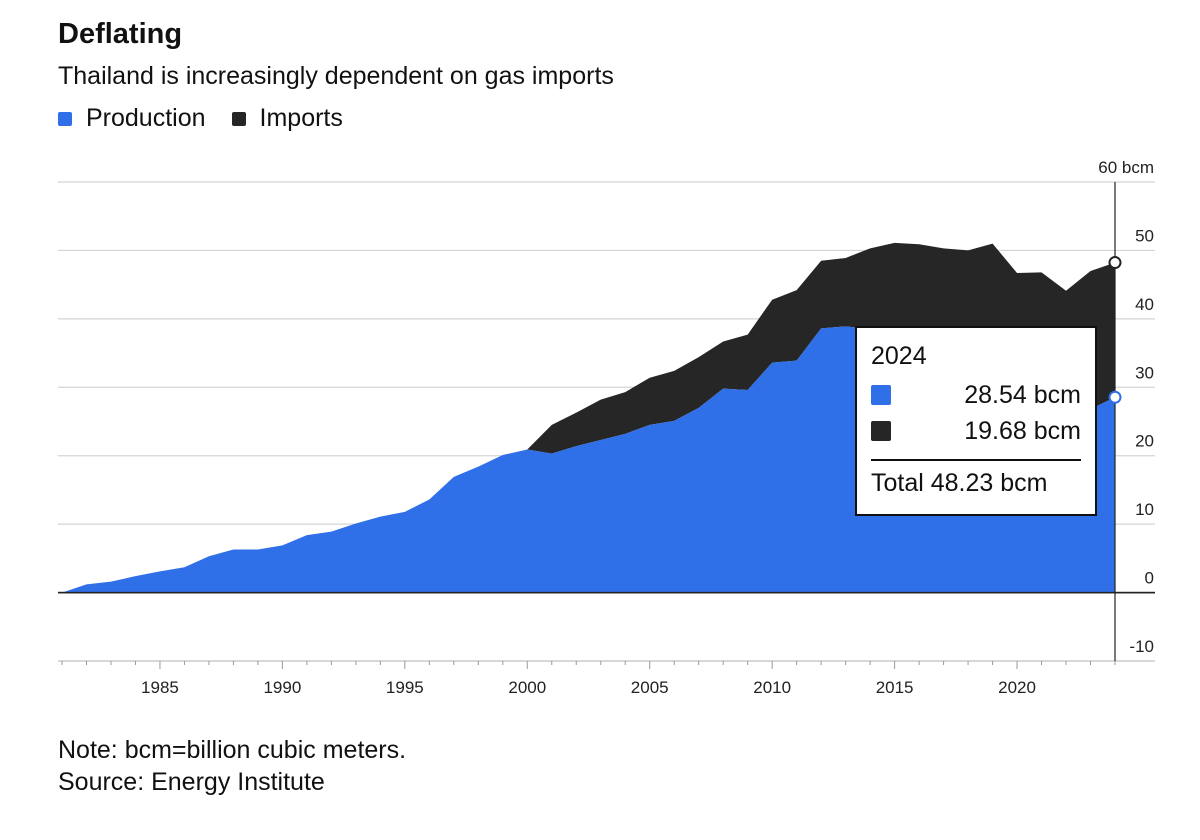 This screenshot has width=1200, height=840. Describe the element at coordinates (1022, 430) in the screenshot. I see `tooltip-value-imports: 19.68 bcm` at that location.